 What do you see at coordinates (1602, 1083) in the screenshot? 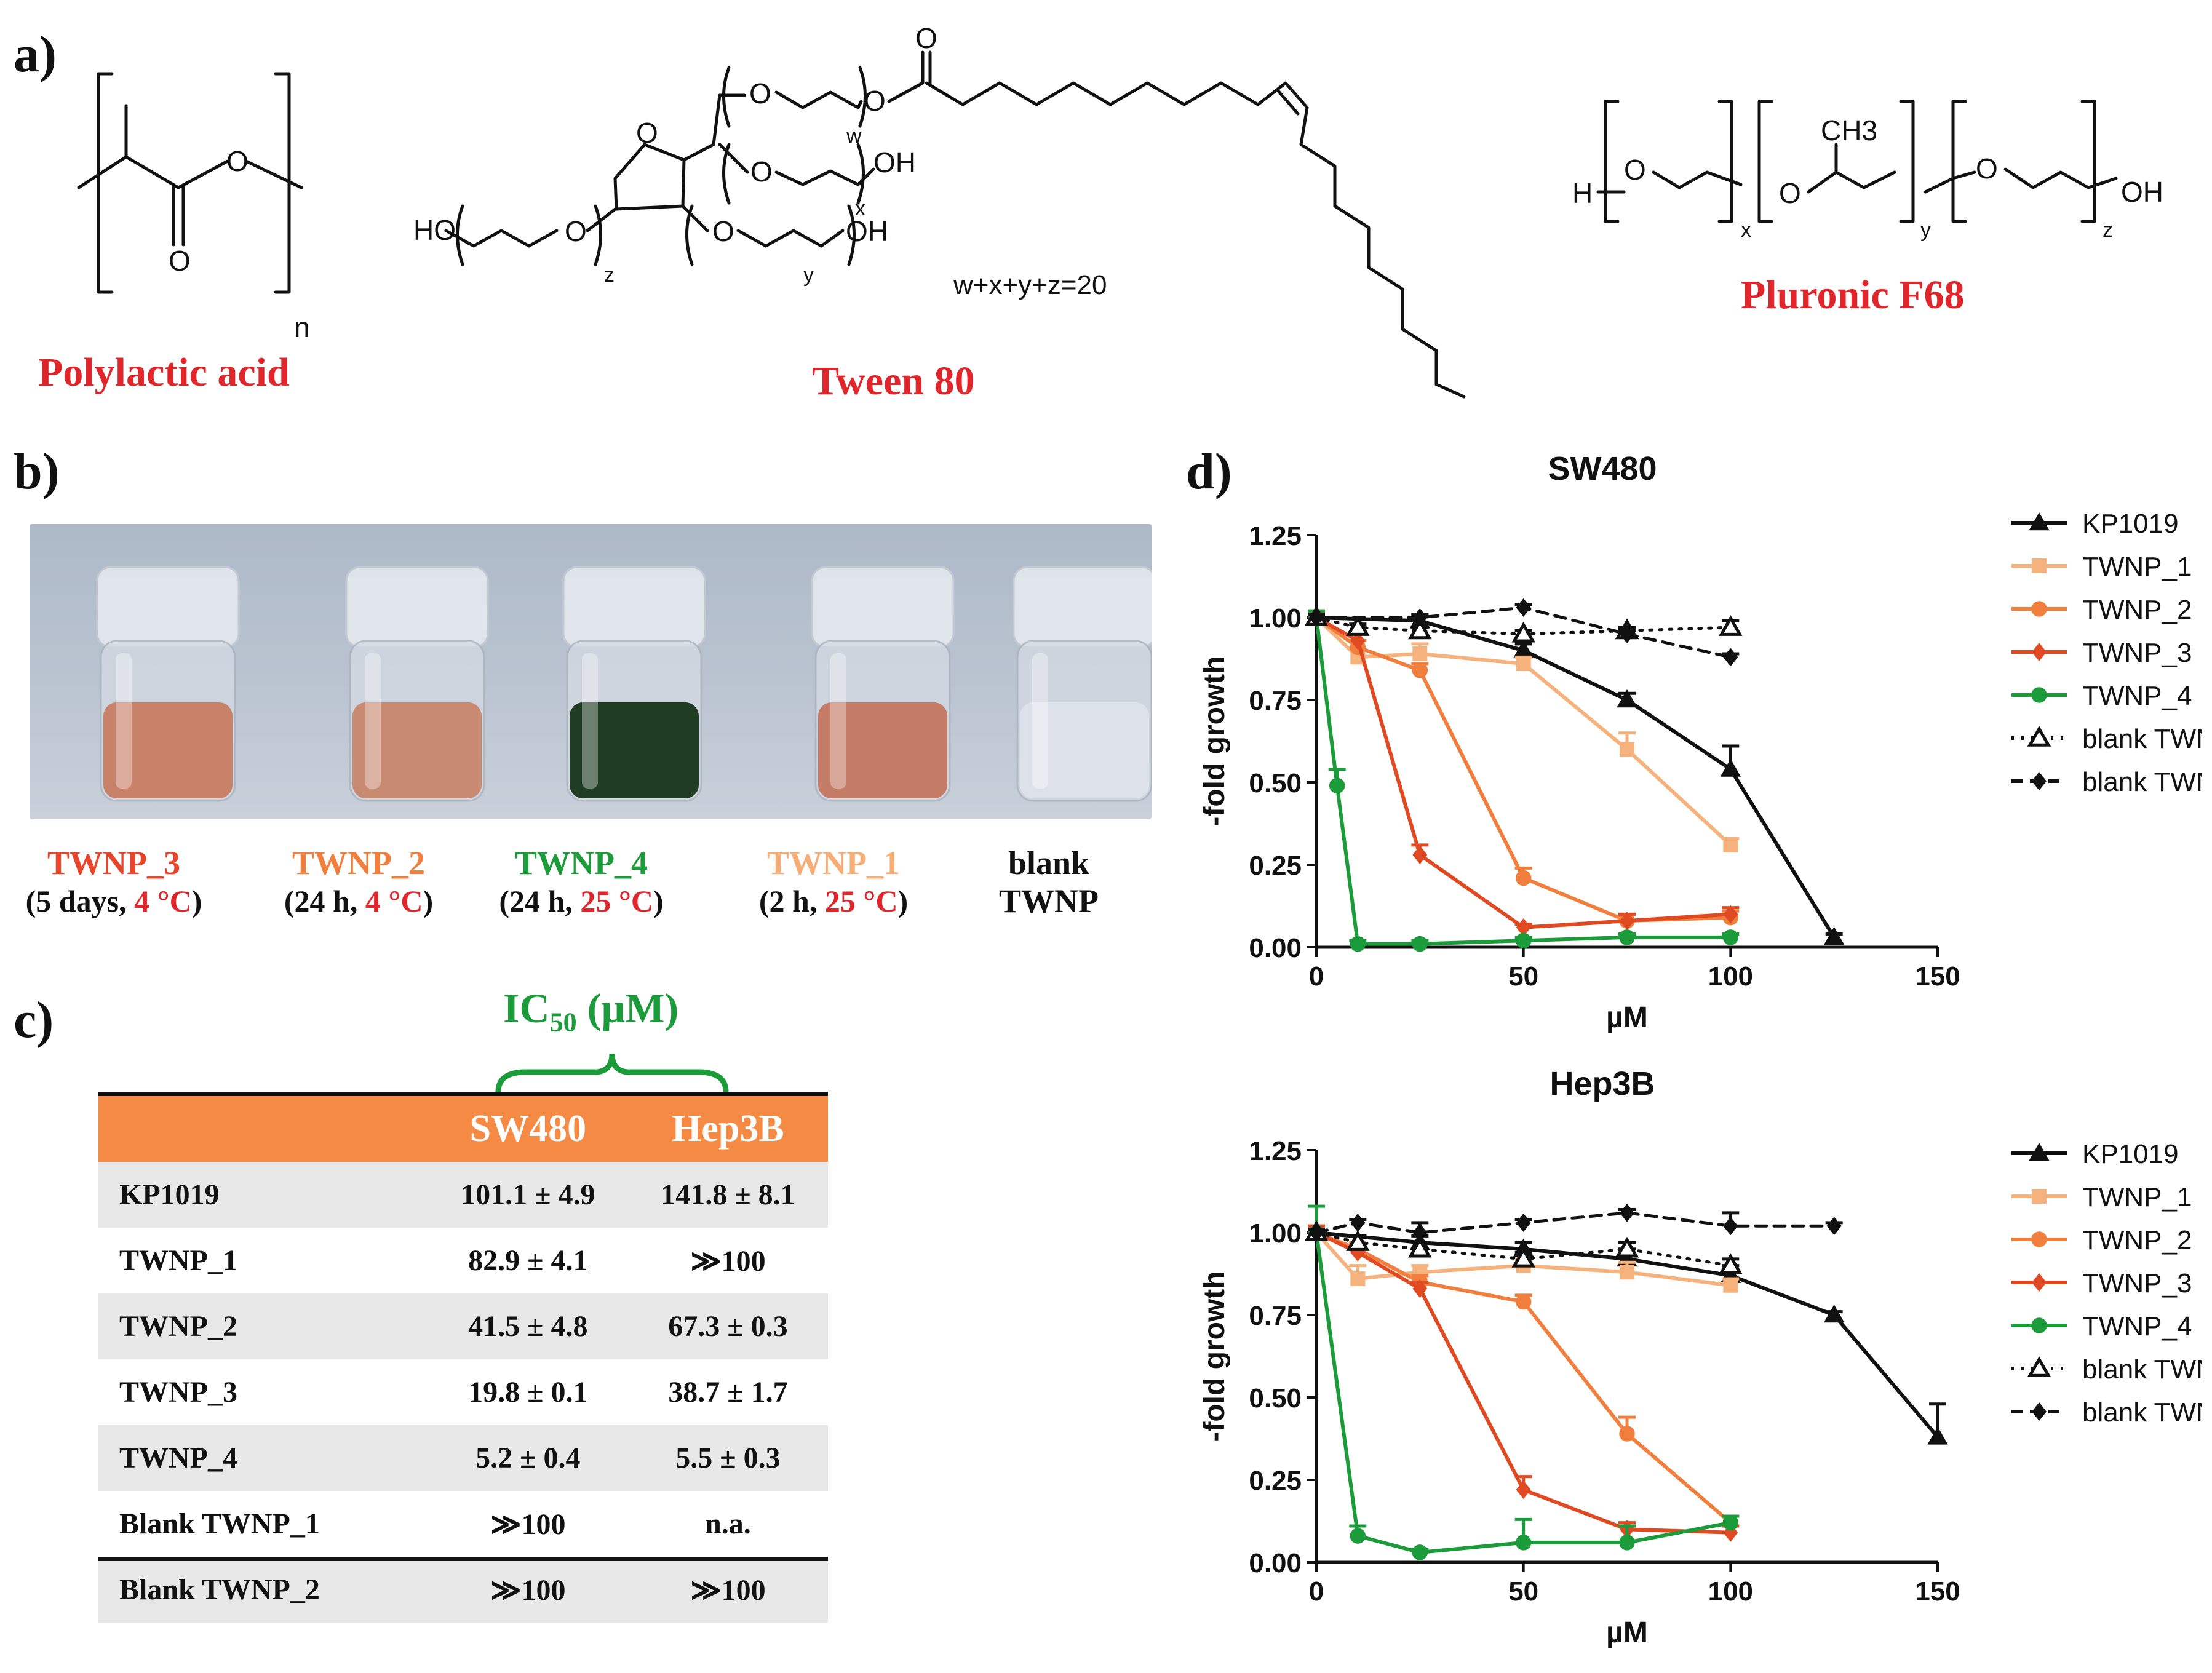
I see `chart-title: Hep3B` at bounding box center [1602, 1083].